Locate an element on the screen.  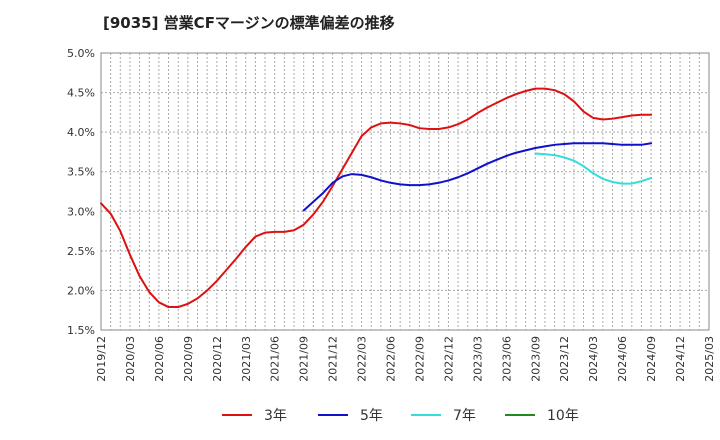
x-tick-label: 2020/09 is located at coordinates (188, 359).